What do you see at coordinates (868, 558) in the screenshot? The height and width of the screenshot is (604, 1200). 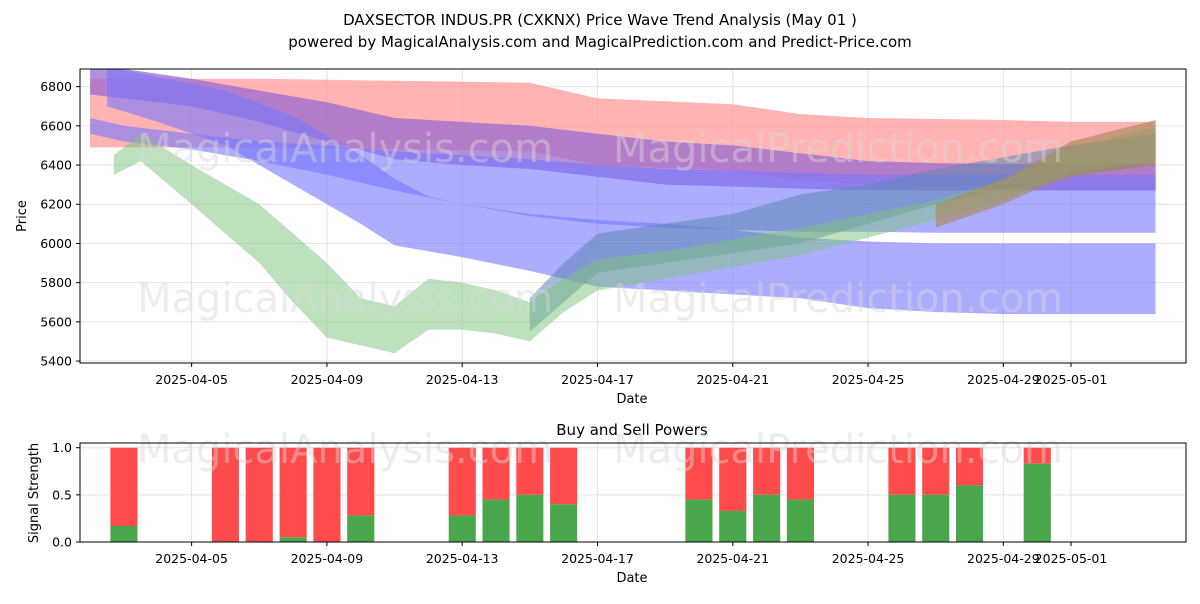 I see `signal-x-tick-label: 2025-04-25` at bounding box center [868, 558].